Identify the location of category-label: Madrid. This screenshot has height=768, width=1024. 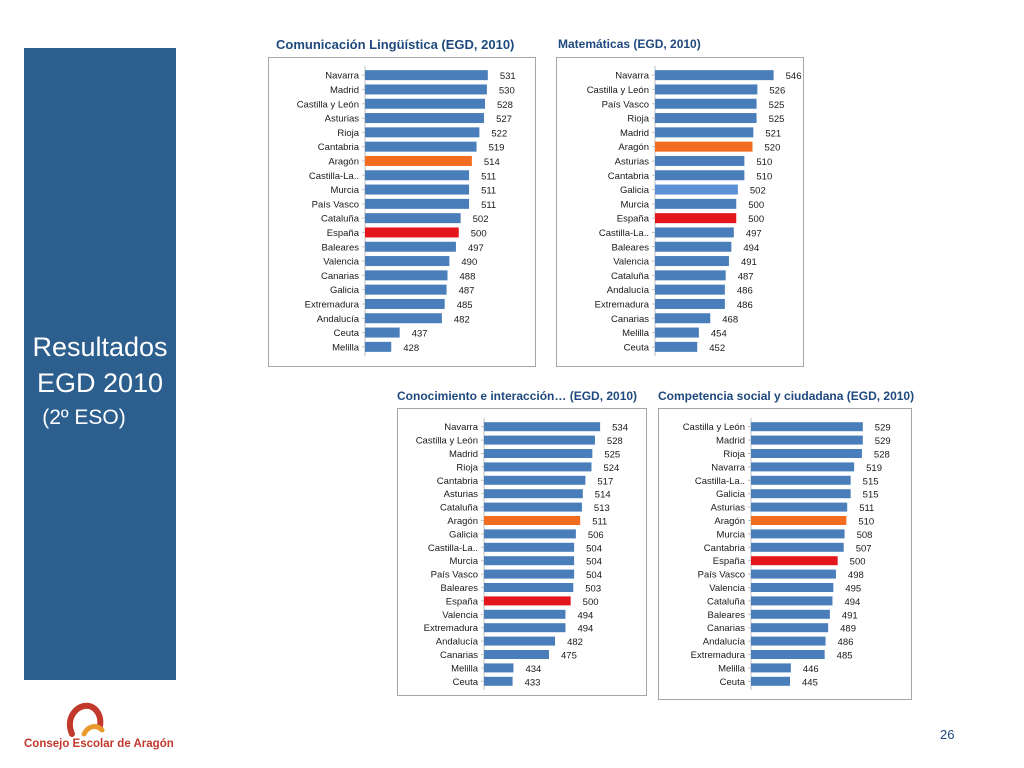
(344, 90).